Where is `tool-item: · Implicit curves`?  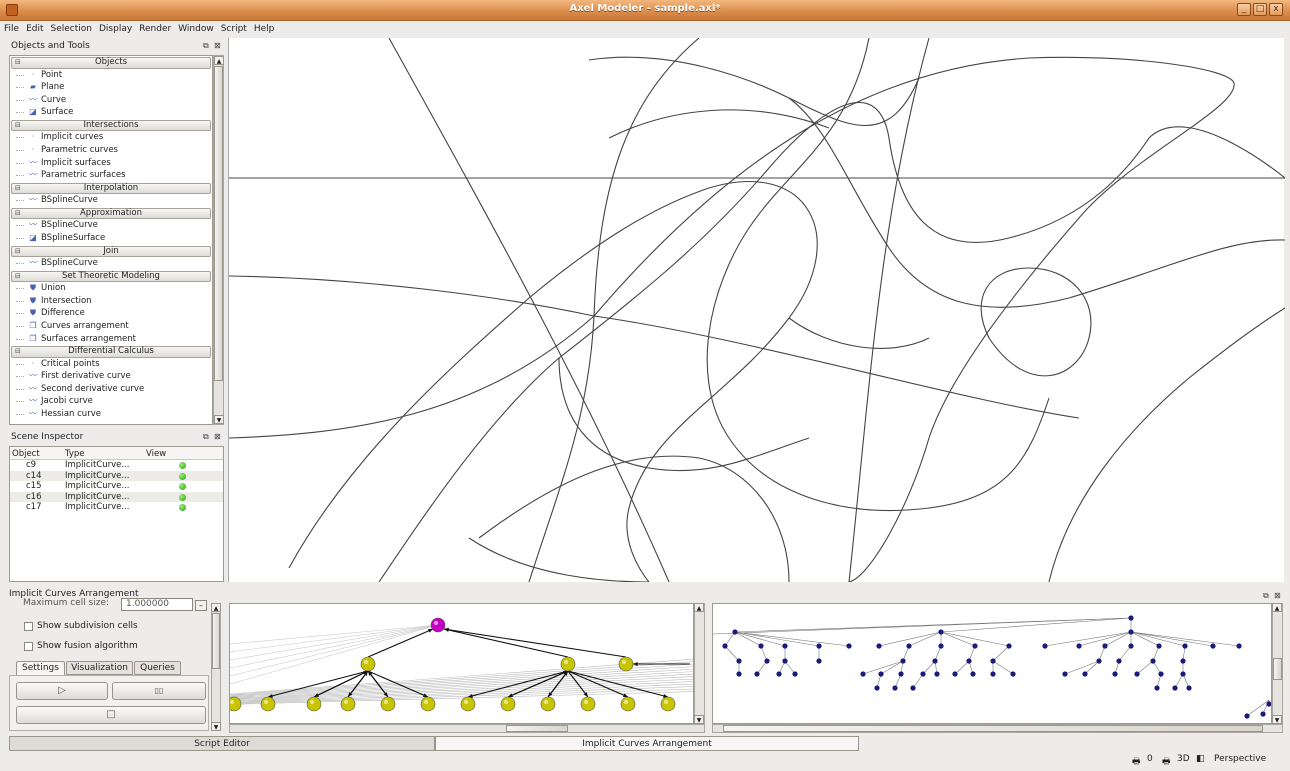 tool-item: · Implicit curves is located at coordinates (111, 137).